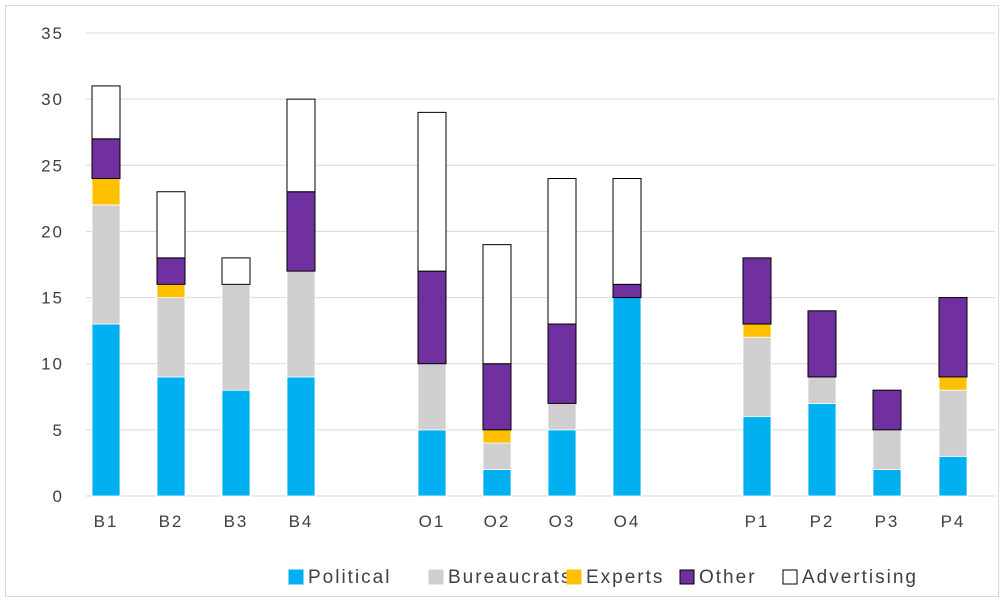 Image resolution: width=1006 pixels, height=601 pixels. I want to click on x-tick-label: B3, so click(236, 521).